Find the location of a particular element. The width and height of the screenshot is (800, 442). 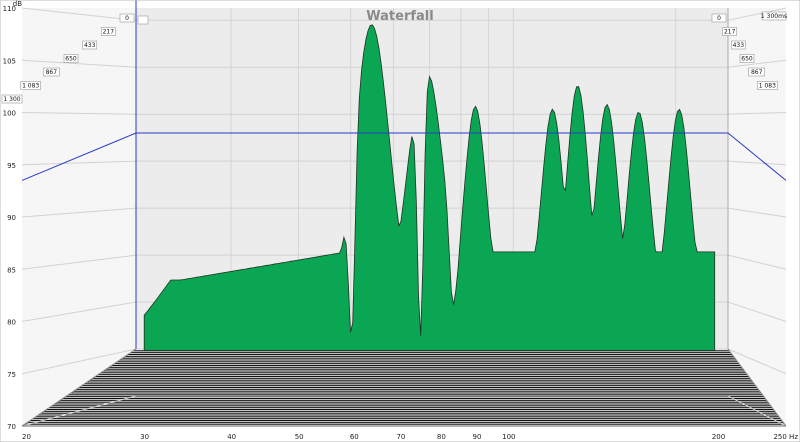

y-tick-label: 85 is located at coordinates (11, 270).